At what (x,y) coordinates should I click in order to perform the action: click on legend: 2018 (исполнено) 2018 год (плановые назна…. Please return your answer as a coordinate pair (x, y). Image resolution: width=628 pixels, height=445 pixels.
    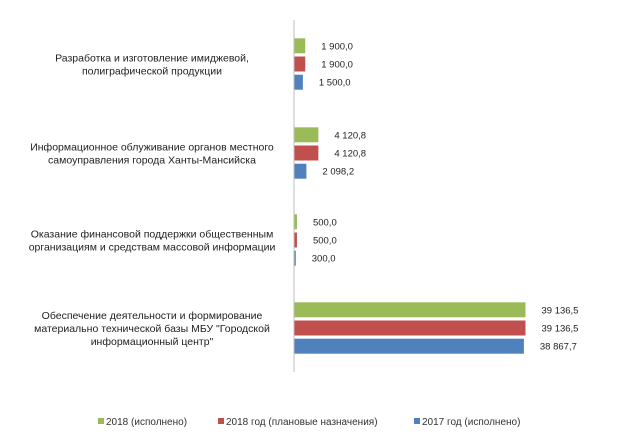
    Looking at the image, I should click on (309, 422).